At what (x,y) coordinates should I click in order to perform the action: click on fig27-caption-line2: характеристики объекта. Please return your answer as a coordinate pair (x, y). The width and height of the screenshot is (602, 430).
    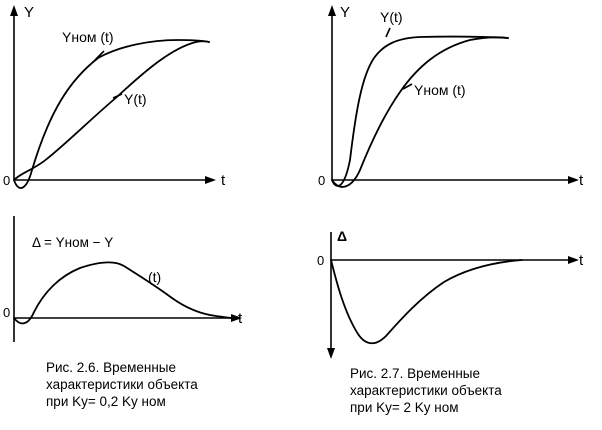
    Looking at the image, I should click on (426, 390).